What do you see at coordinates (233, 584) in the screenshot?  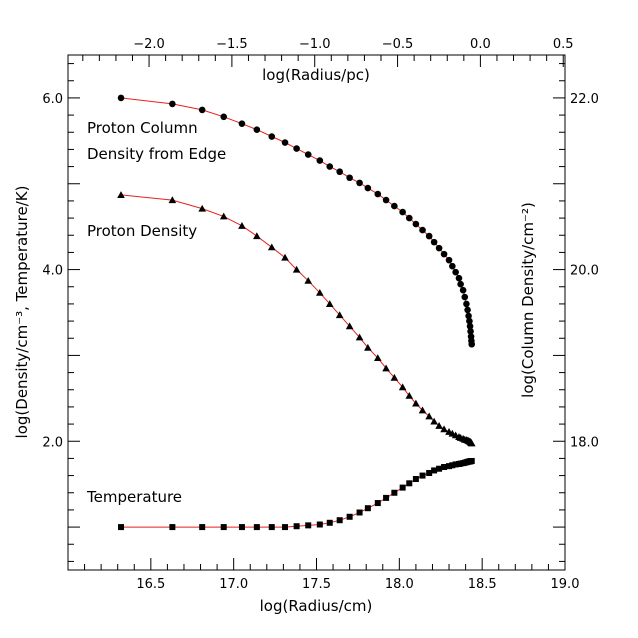 I see `x-tick-label-bottom: 17.0` at bounding box center [233, 584].